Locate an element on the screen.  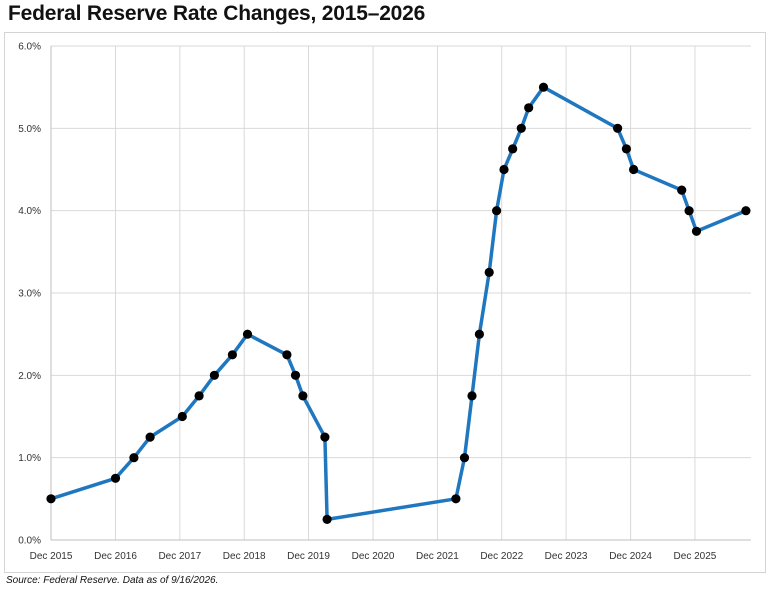
x-tick-label: Dec 2022 is located at coordinates (501, 555).